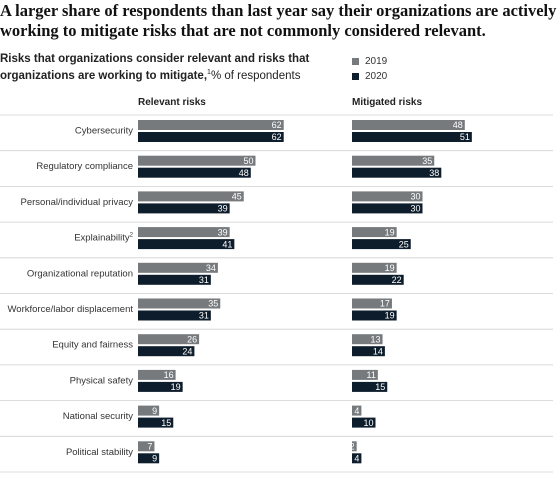  What do you see at coordinates (255, 75) in the screenshot?
I see `subtitle-unit: % of respondents` at bounding box center [255, 75].